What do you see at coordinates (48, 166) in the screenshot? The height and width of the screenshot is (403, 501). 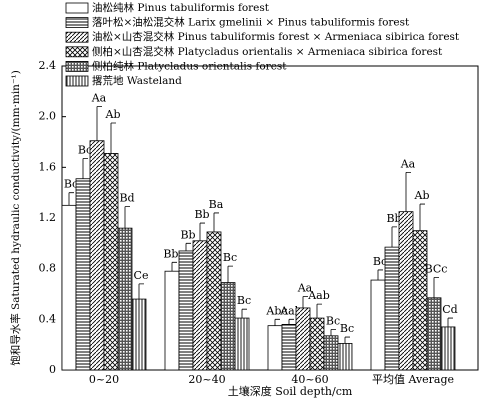 I see `y-tick-label: 1.6` at bounding box center [48, 166].